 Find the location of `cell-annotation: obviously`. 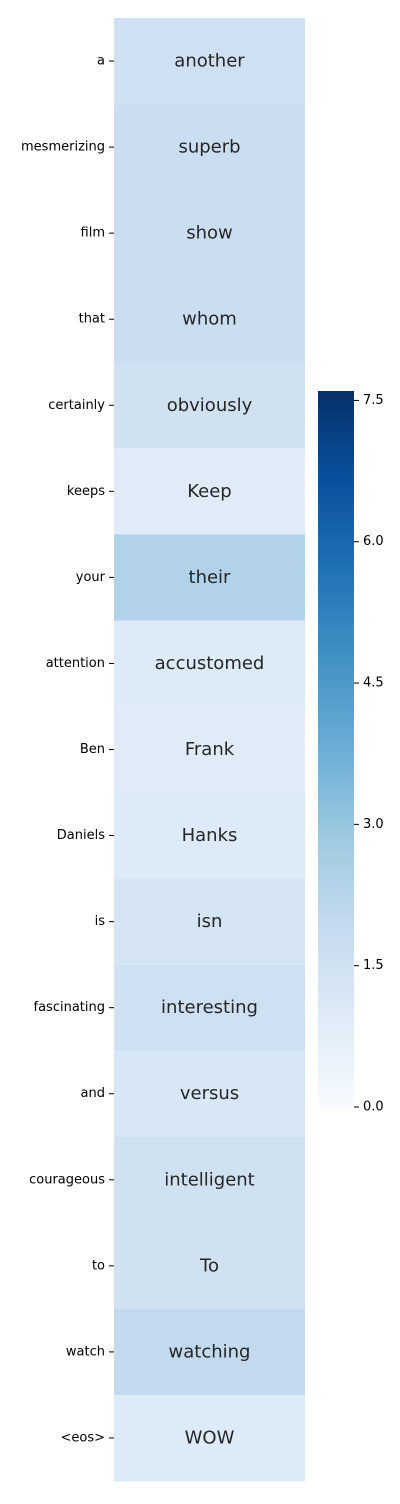

cell-annotation: obviously is located at coordinates (210, 405).